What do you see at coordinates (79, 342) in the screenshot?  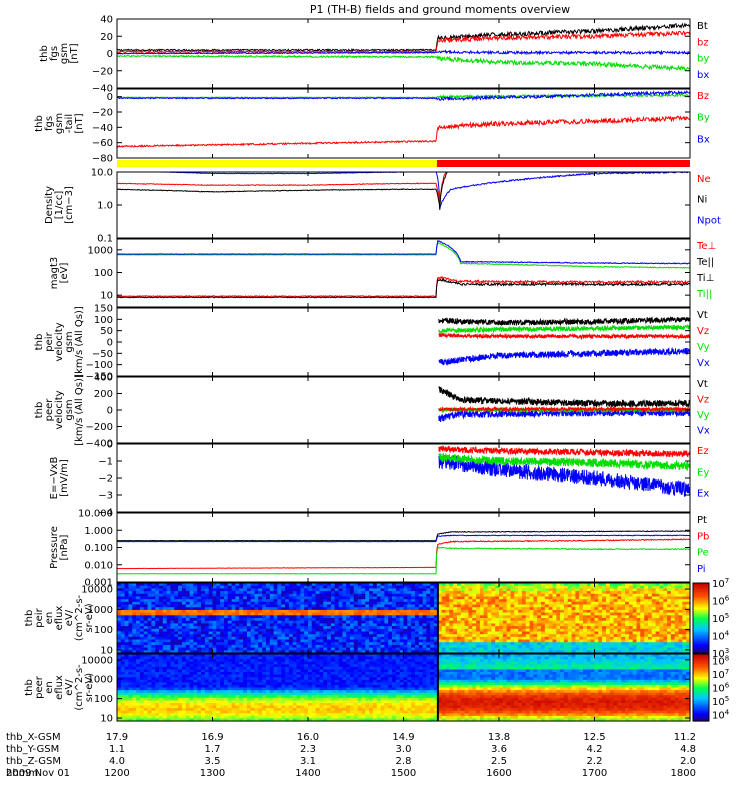 I see `panel-peir_vel-ylabel: [km/s (All Qs)]` at bounding box center [79, 342].